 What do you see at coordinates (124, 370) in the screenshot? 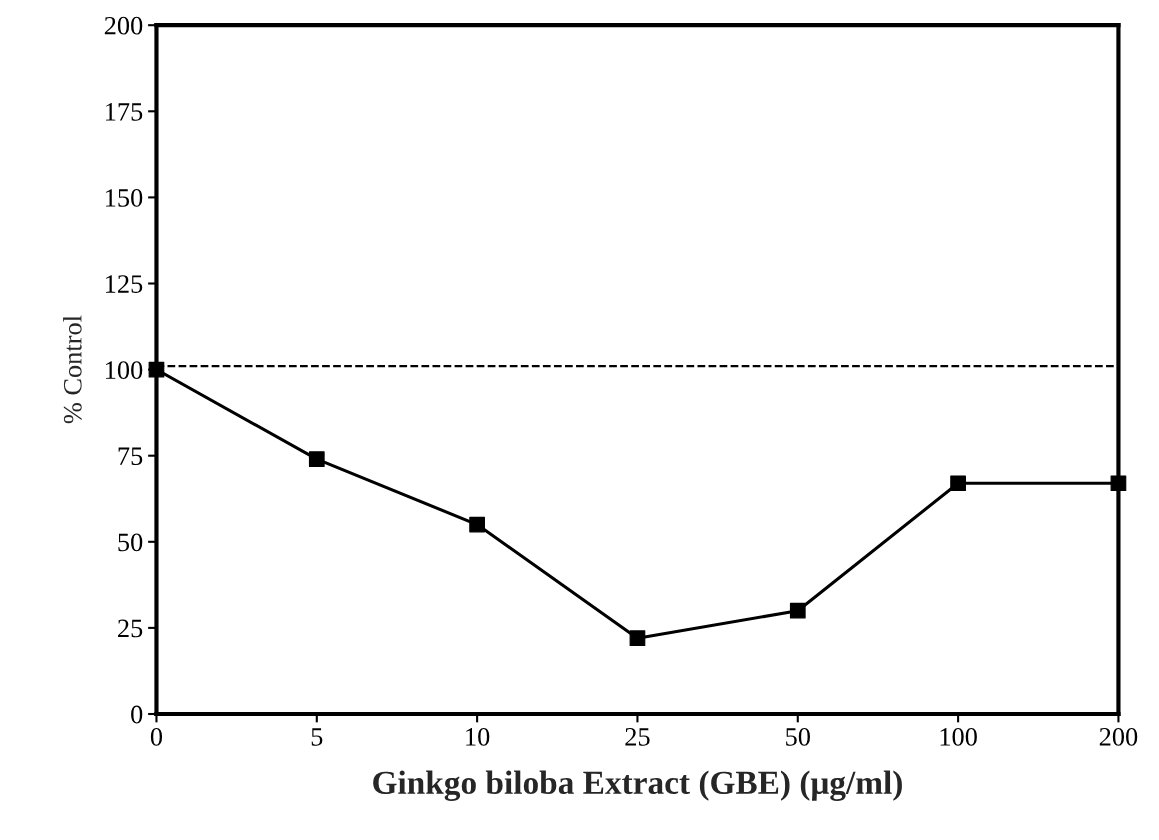
I see `y-tick-label: 100` at bounding box center [124, 370].